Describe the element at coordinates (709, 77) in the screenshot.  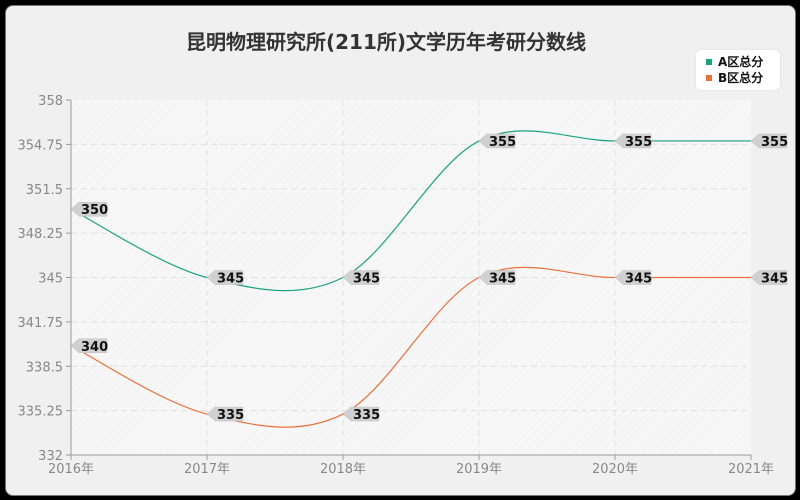
I see `legend-swatch-b-icon` at that location.